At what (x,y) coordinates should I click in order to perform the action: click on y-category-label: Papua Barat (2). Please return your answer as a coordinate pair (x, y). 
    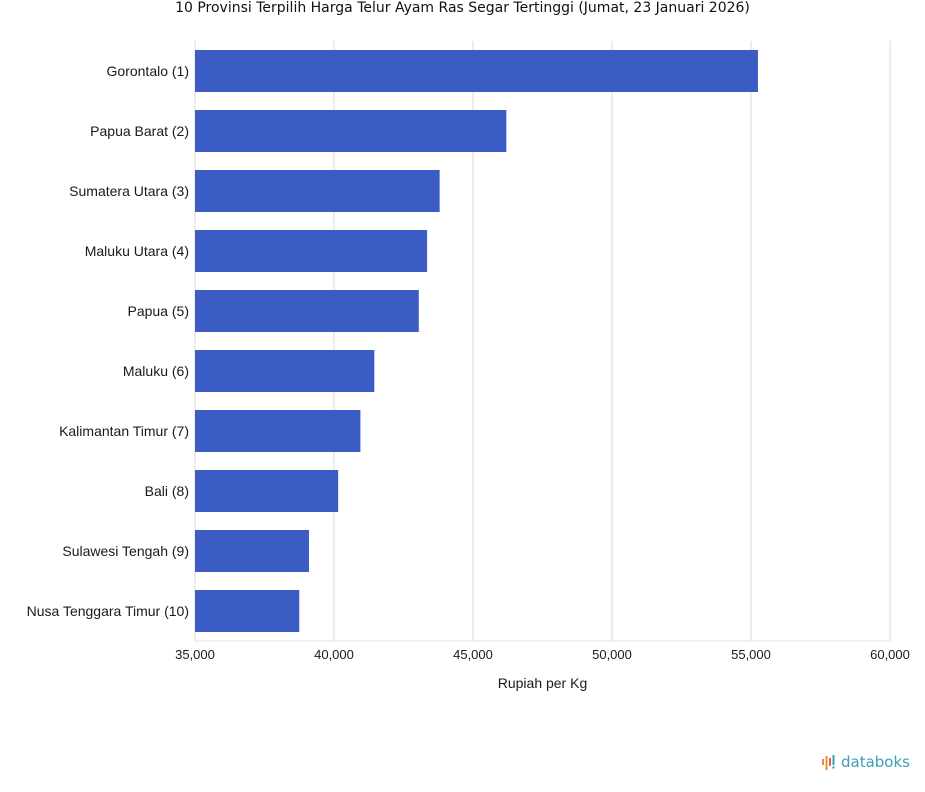
    Looking at the image, I should click on (139, 131).